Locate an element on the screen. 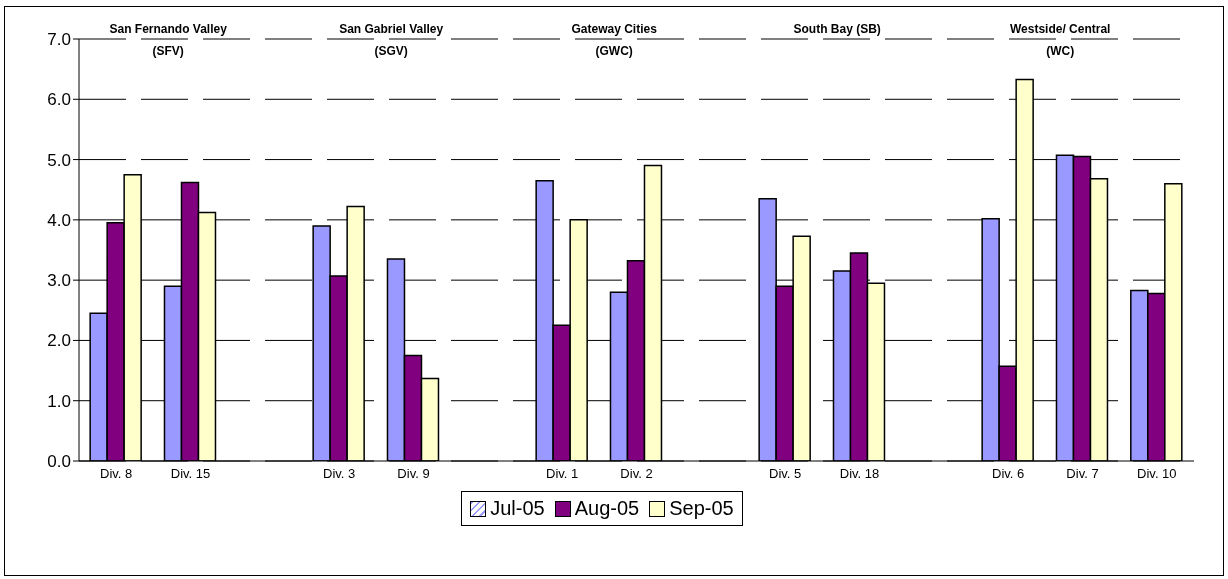  legend-label: Sep-05 is located at coordinates (701, 508).